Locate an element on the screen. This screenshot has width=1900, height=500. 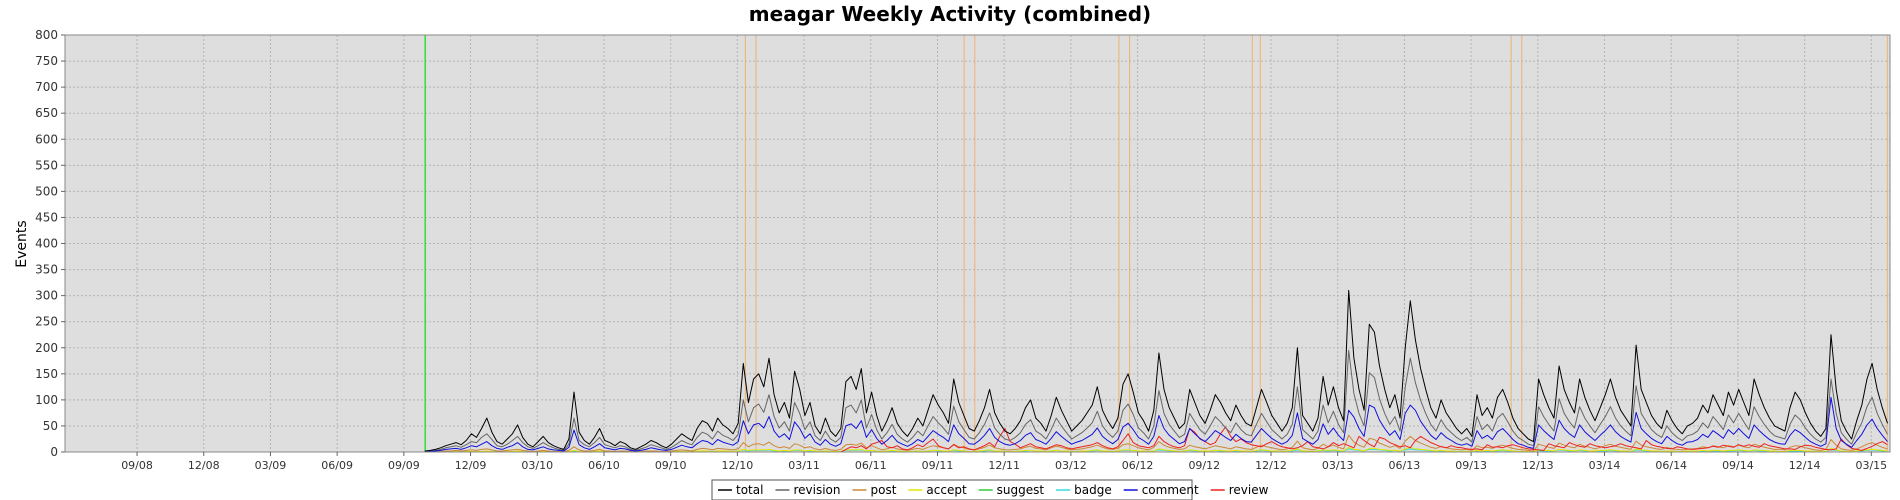
y-tick-label: 450 is located at coordinates (46, 217).